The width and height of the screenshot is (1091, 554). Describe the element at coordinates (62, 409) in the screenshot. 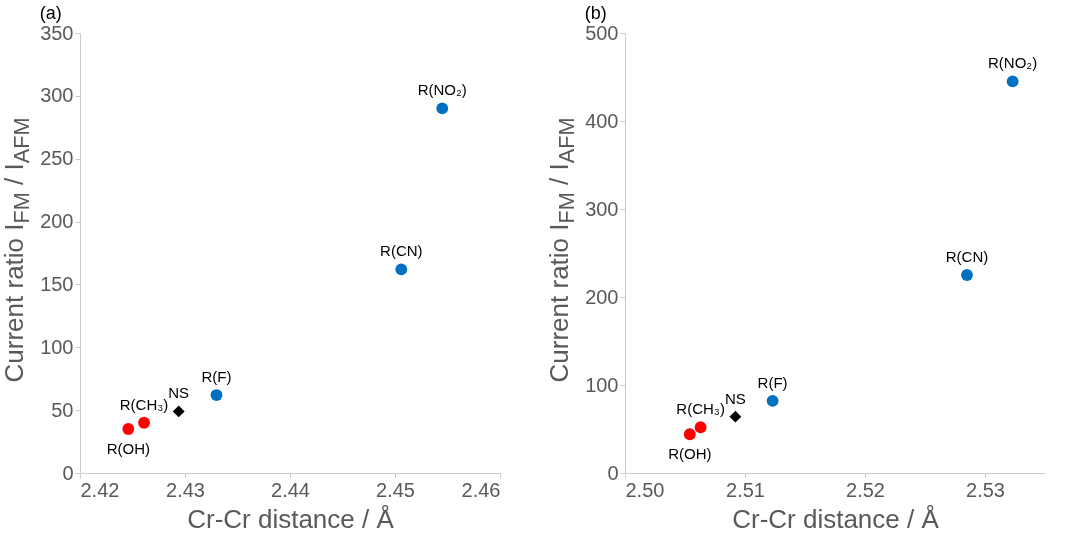

I see `y-tick-label: 50` at that location.